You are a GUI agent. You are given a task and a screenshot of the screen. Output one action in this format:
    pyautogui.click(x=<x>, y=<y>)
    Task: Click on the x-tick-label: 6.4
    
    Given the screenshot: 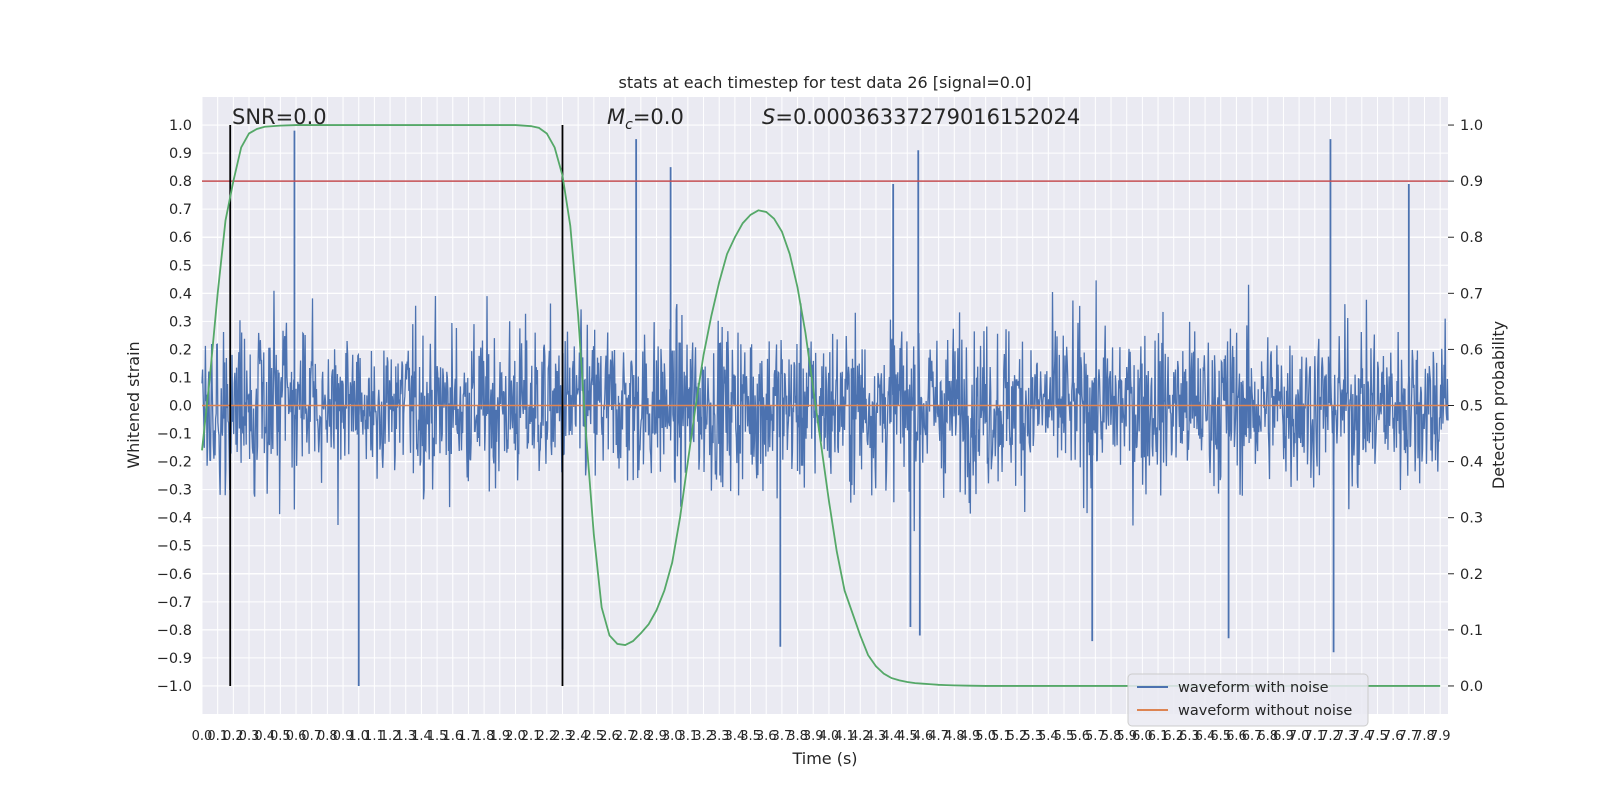 What is the action you would take?
    pyautogui.click(x=1205, y=736)
    